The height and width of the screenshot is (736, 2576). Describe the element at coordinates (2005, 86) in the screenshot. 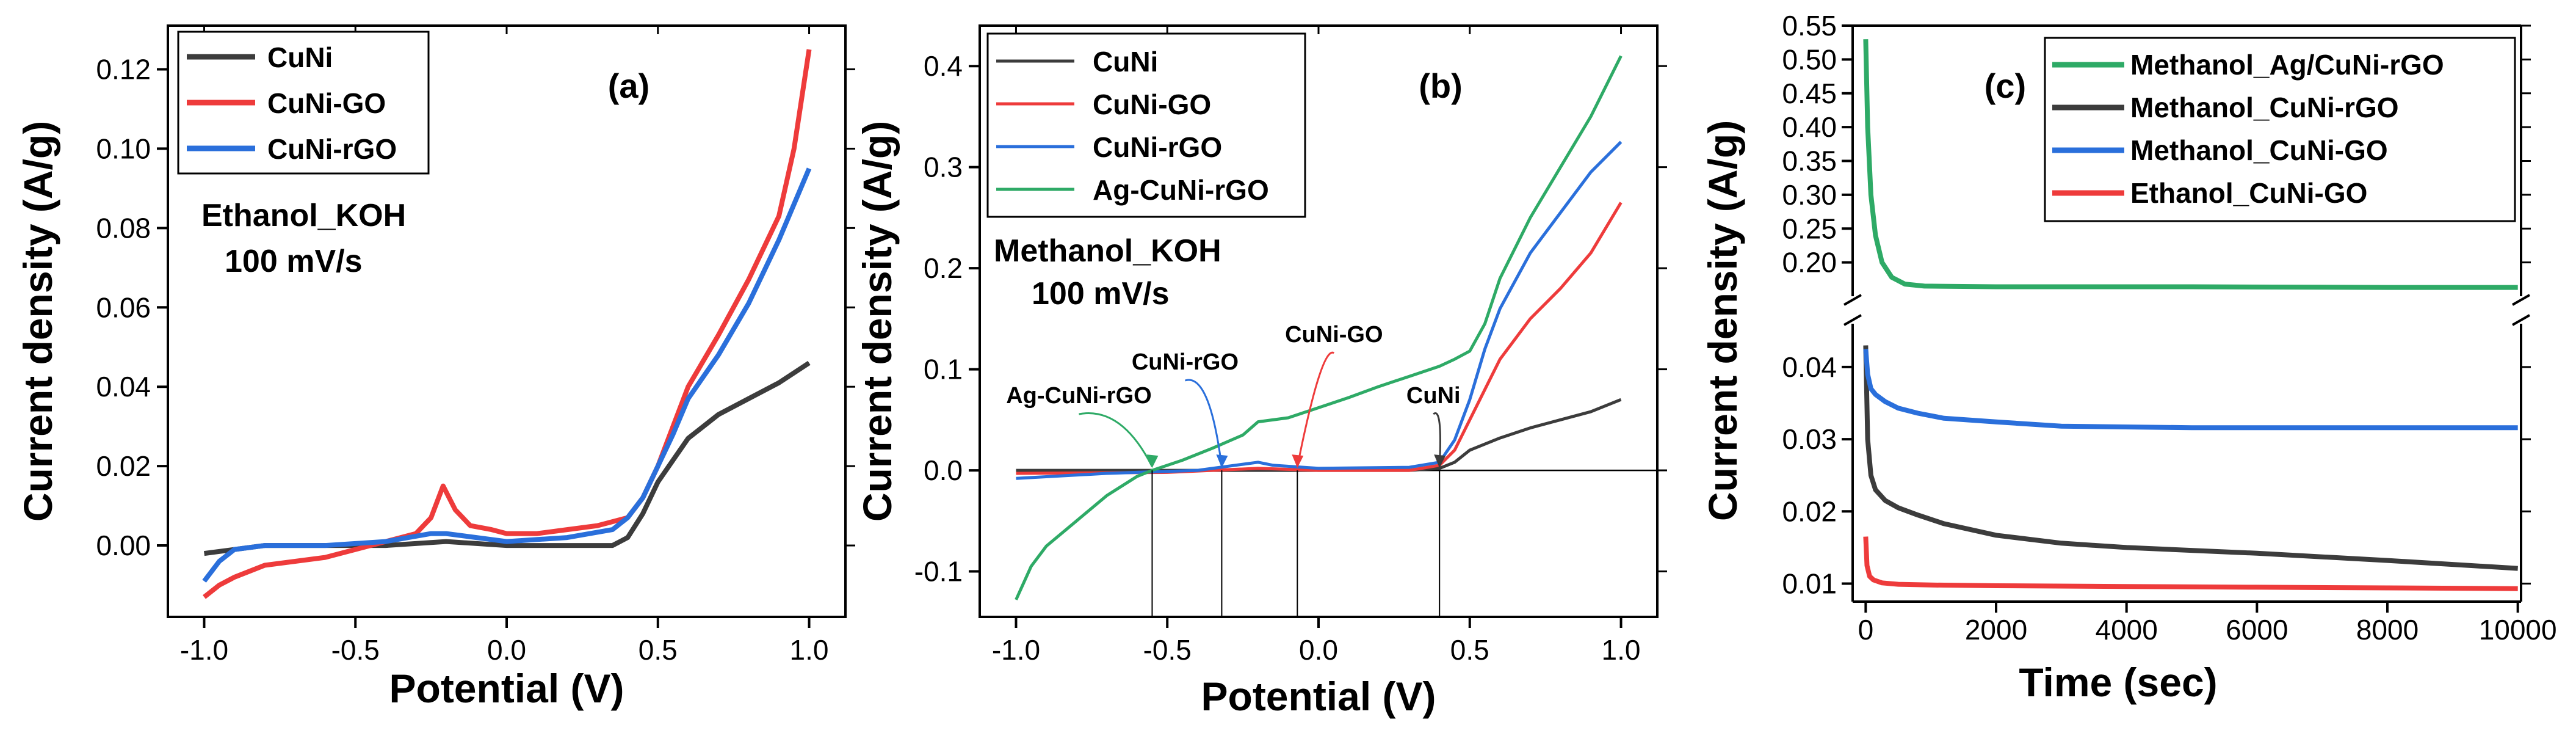

I see `panel-c-label: (c)` at that location.